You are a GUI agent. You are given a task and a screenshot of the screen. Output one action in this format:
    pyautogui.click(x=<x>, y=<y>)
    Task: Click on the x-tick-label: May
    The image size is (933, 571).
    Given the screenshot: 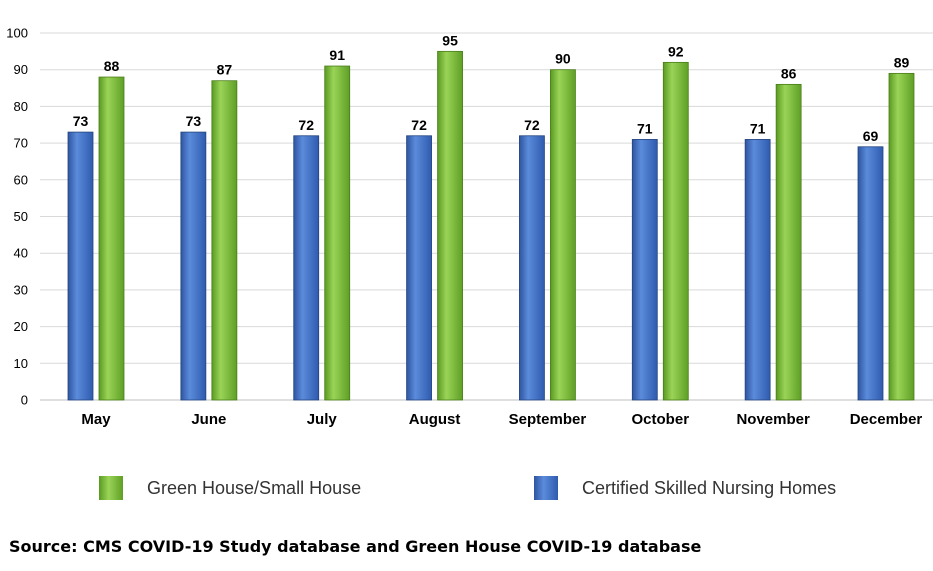 What is the action you would take?
    pyautogui.click(x=96, y=419)
    